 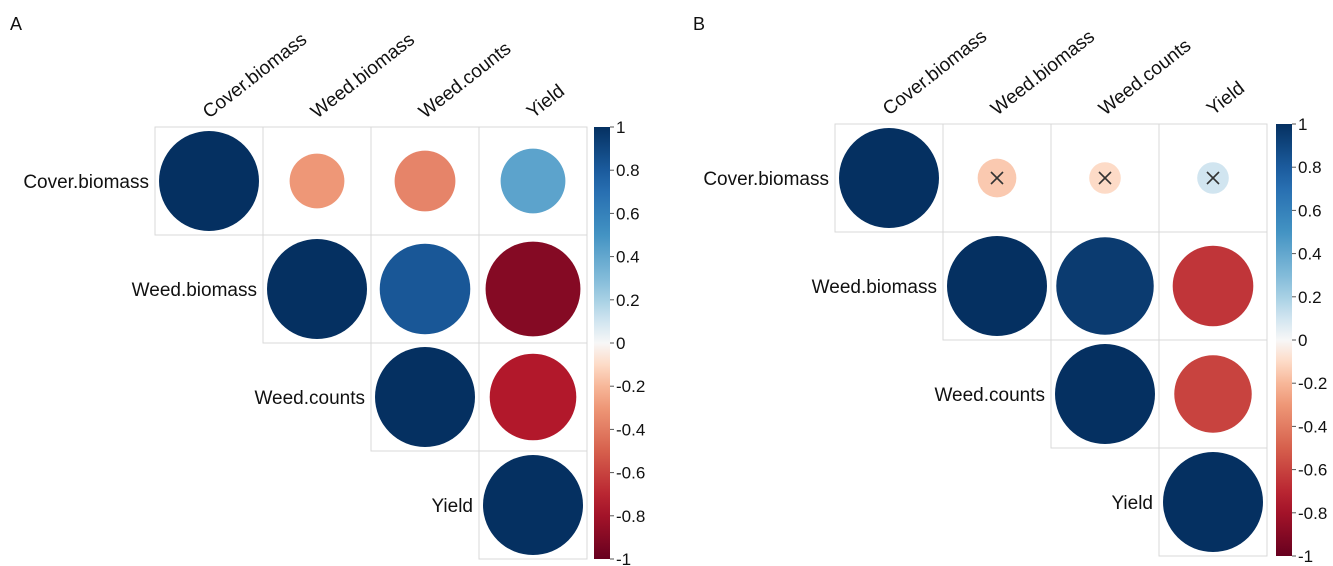 I want to click on correlation-circle-cover-biomass-yield, so click(x=533, y=181).